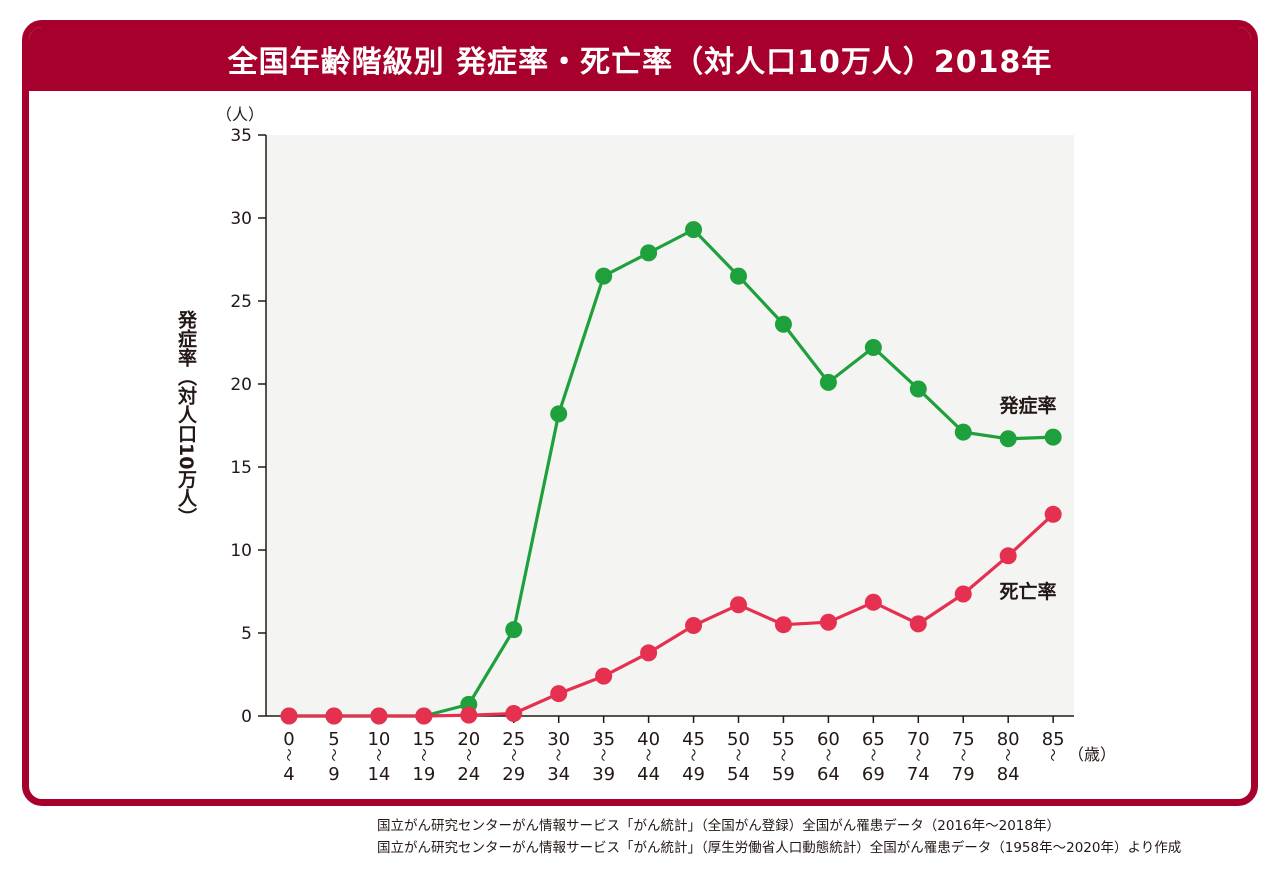  I want to click on x-tick-label-from: 85, so click(1053, 739).